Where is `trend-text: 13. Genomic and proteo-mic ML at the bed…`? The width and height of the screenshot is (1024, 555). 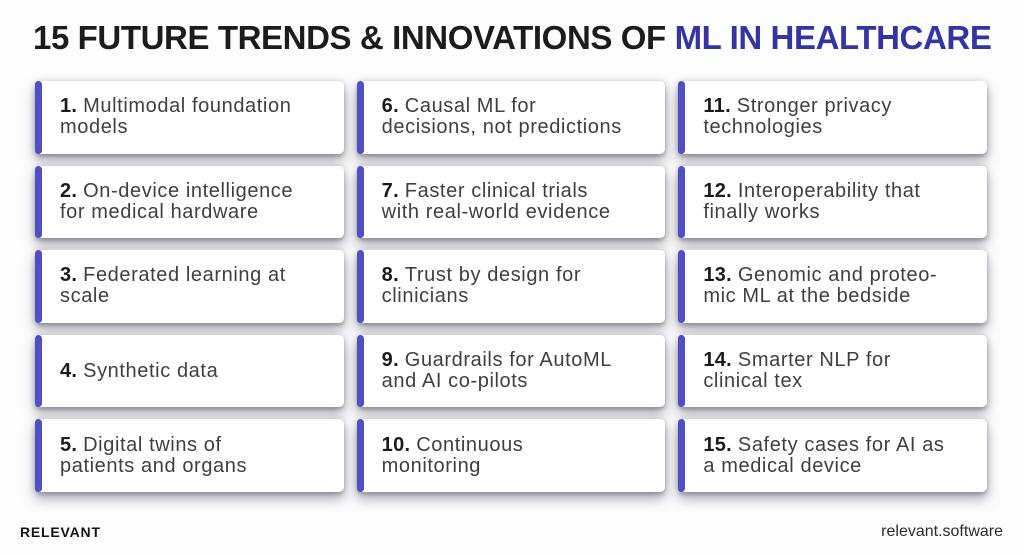
trend-text: 13. Genomic and proteo-mic ML at the bed… is located at coordinates (820, 286).